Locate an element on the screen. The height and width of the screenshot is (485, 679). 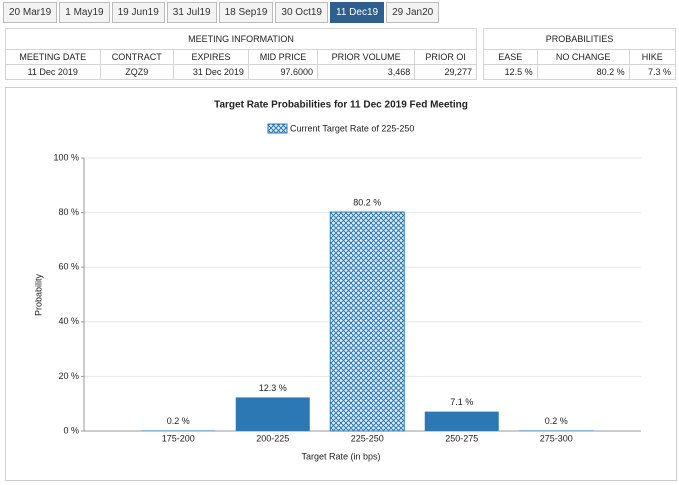
cell: ZQZ9 is located at coordinates (137, 72).